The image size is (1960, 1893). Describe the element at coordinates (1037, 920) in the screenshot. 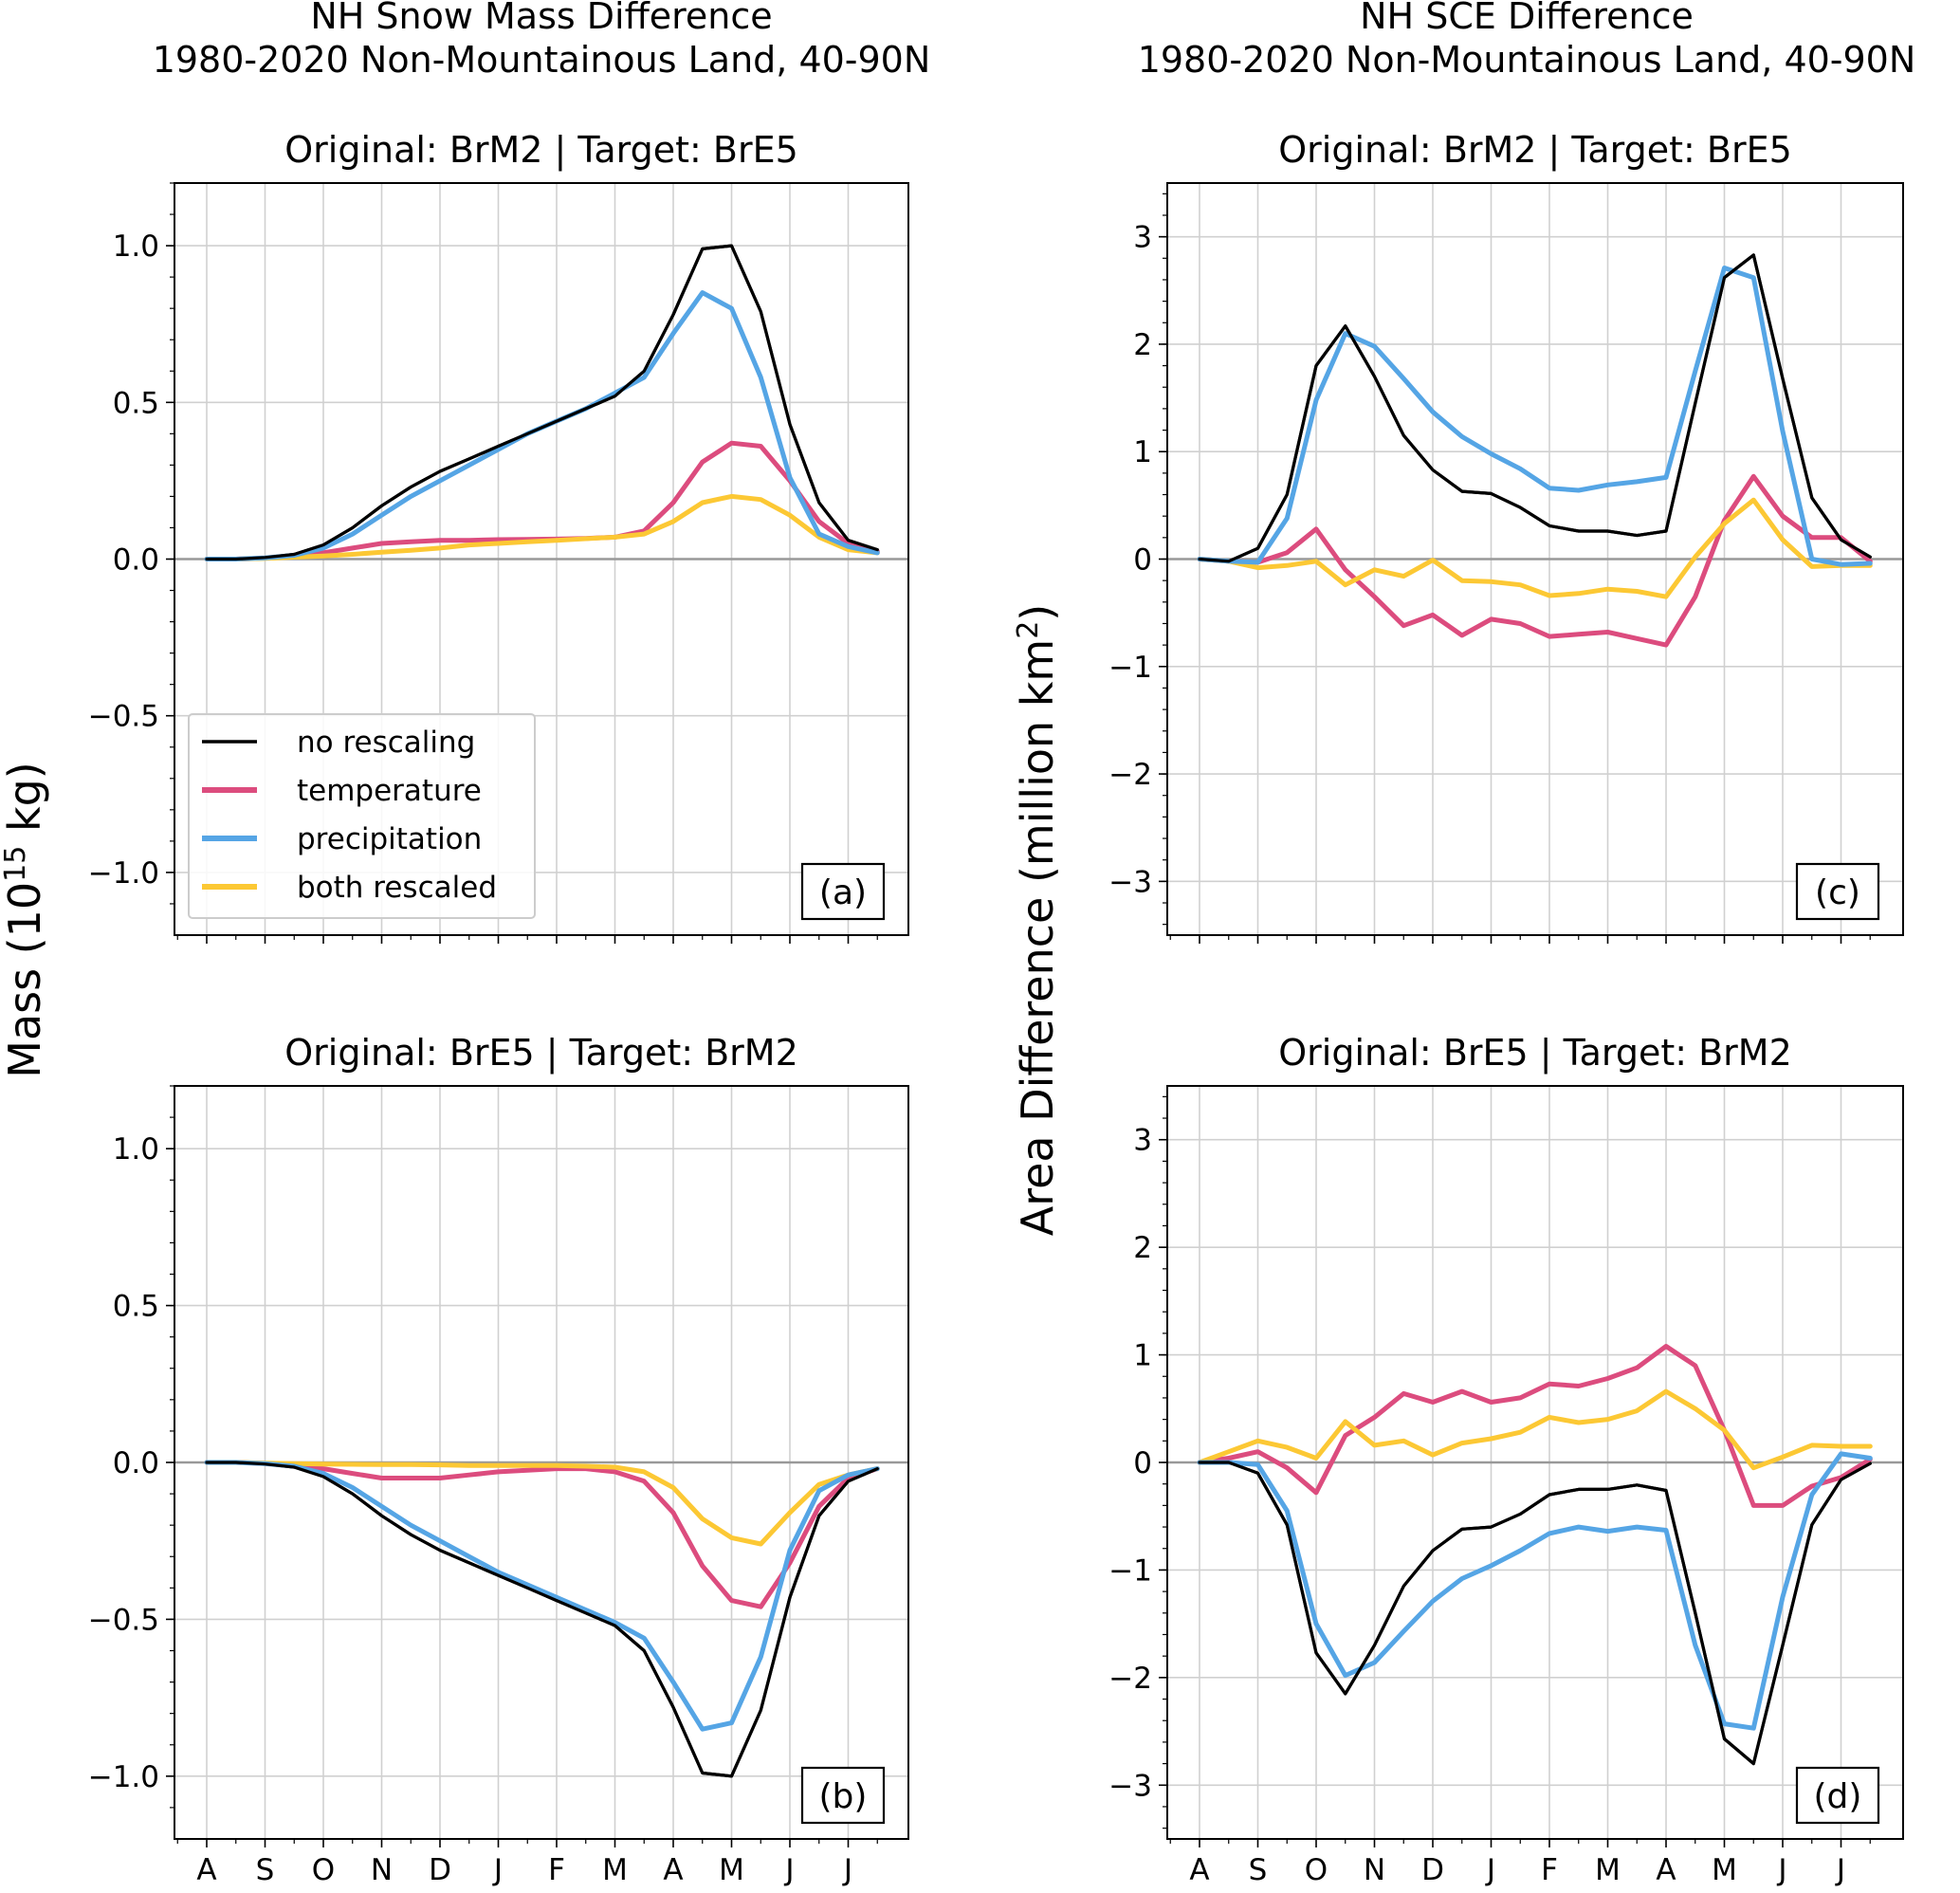

I see `right-y-axis-label: Area Difference (million km2)` at that location.